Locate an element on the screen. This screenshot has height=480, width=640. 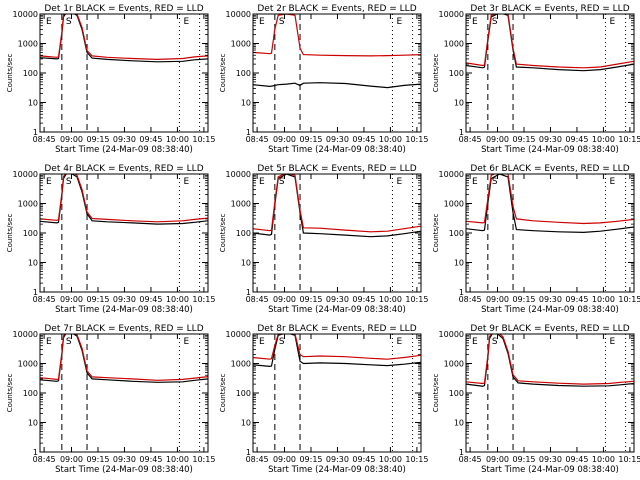
chart-title: Det 6r BLACK = Events, RED = LLD is located at coordinates (549, 169).